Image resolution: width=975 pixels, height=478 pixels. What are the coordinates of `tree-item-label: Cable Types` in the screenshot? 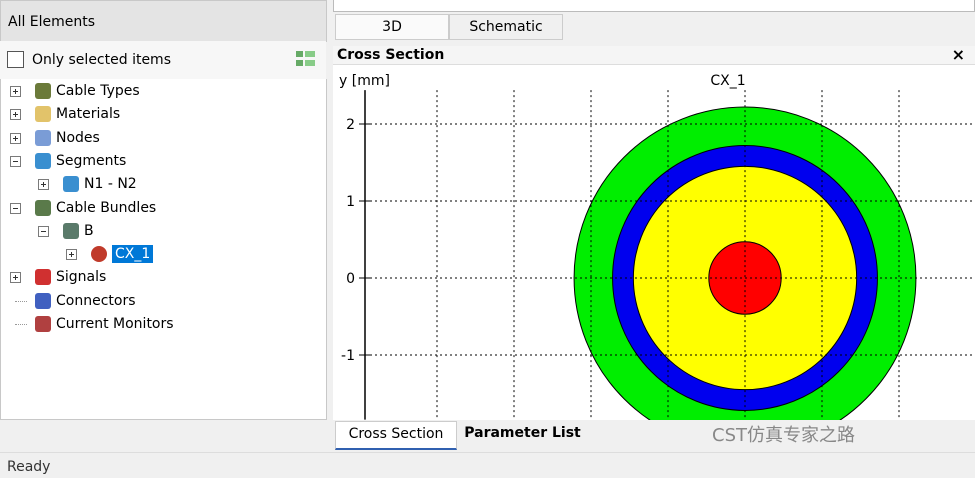 It's located at (98, 91).